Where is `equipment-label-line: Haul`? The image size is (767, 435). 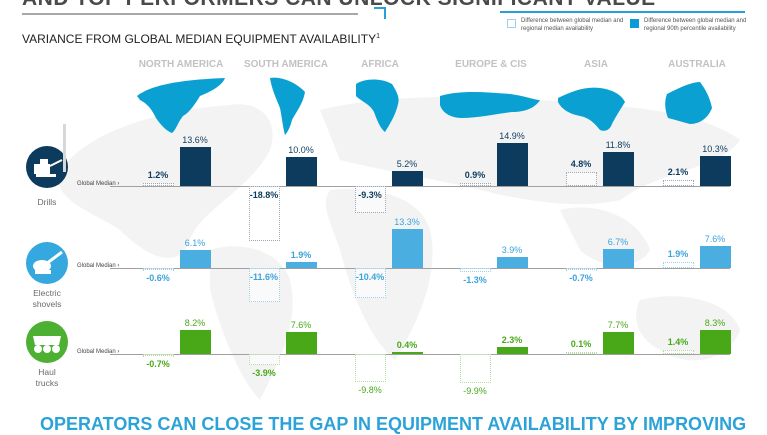
equipment-label-line: Haul is located at coordinates (47, 372).